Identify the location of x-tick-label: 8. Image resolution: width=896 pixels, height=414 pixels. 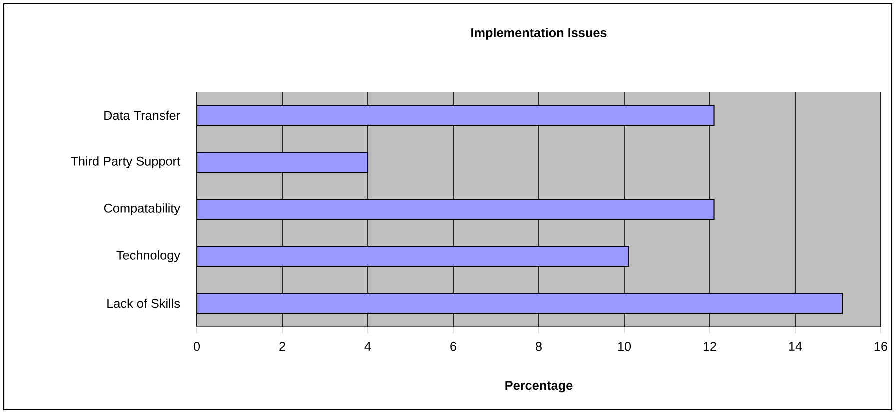
(539, 347).